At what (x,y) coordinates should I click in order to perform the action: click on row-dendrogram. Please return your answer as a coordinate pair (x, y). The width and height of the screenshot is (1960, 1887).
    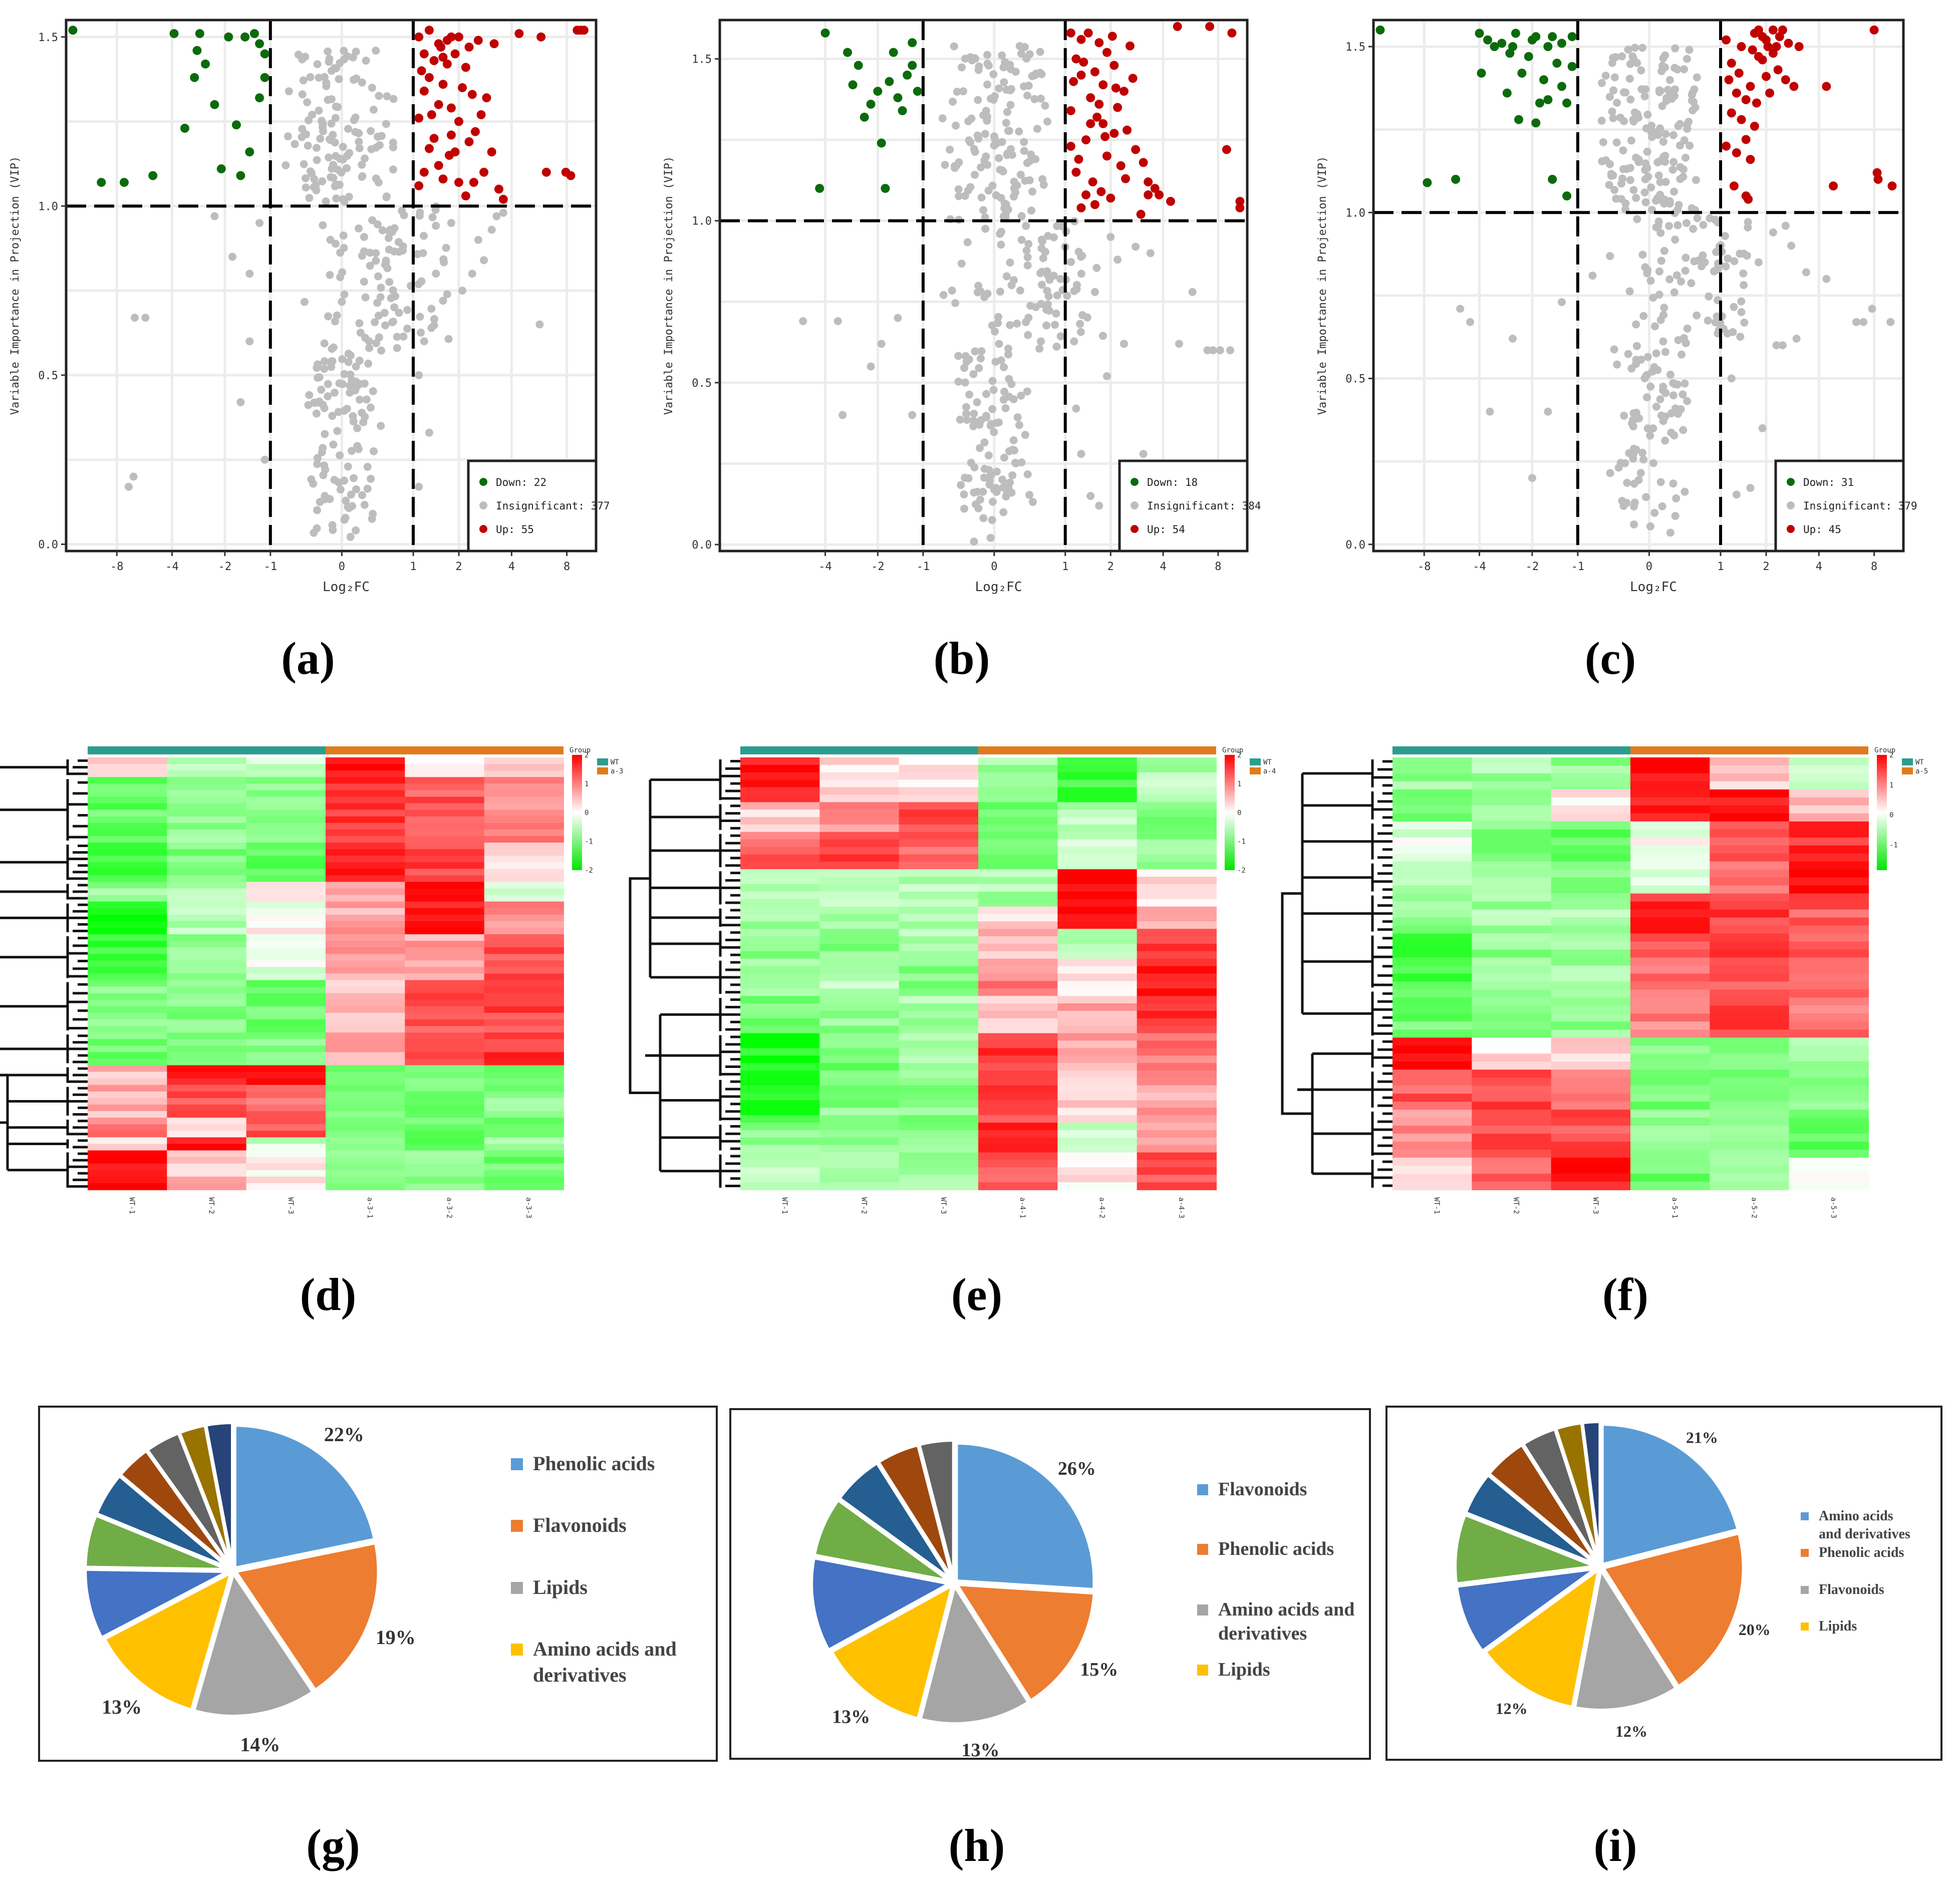
    Looking at the image, I should click on (684, 974).